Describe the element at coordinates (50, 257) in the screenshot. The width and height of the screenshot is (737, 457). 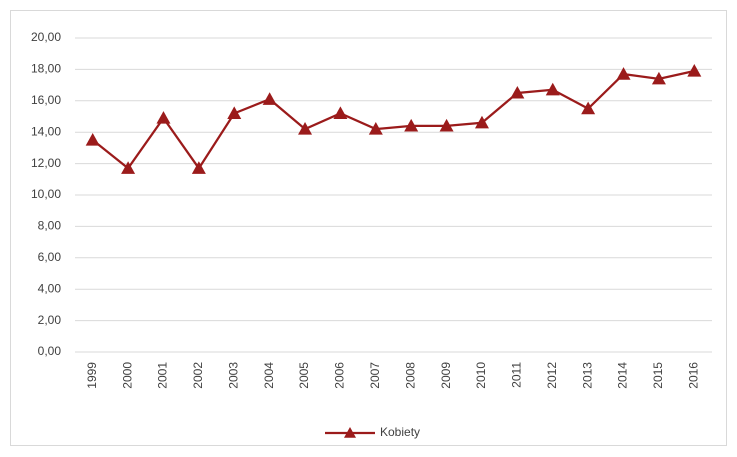
I see `y-tick-label: 6,00` at that location.